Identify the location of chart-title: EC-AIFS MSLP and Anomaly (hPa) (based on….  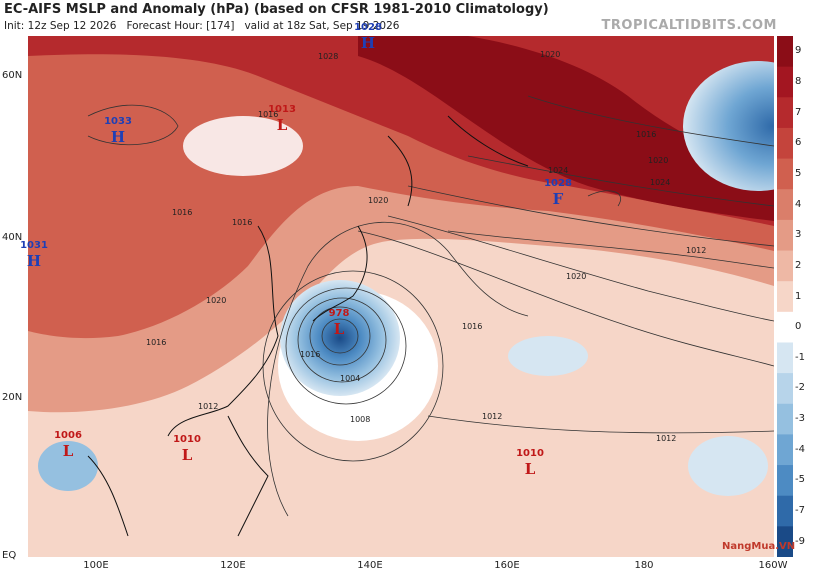
(276, 9).